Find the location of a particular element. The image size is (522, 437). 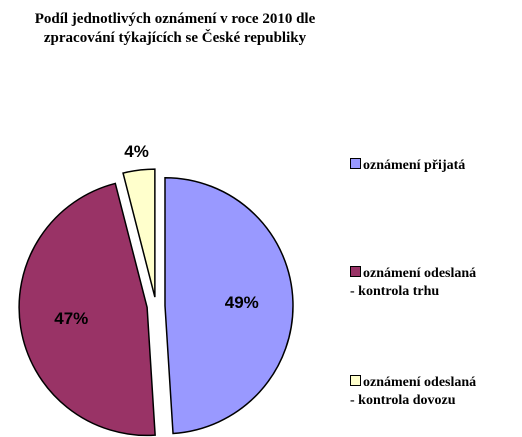

data-label: 4% is located at coordinates (136, 151).